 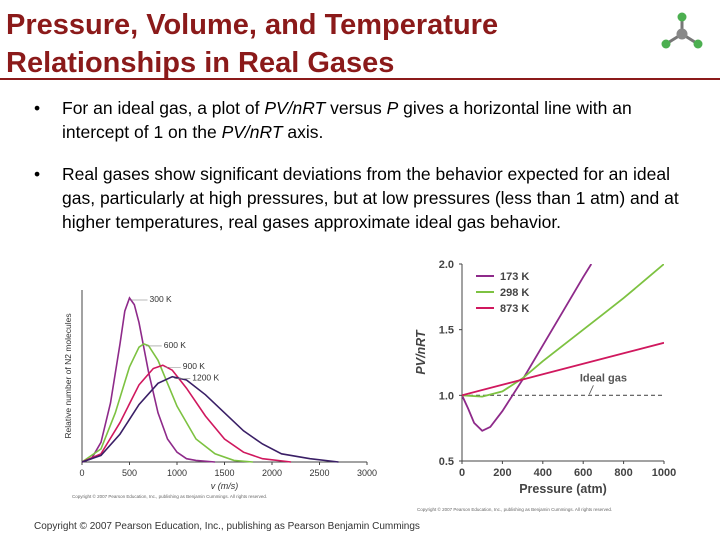 I want to click on molecule-icon, so click(x=682, y=30).